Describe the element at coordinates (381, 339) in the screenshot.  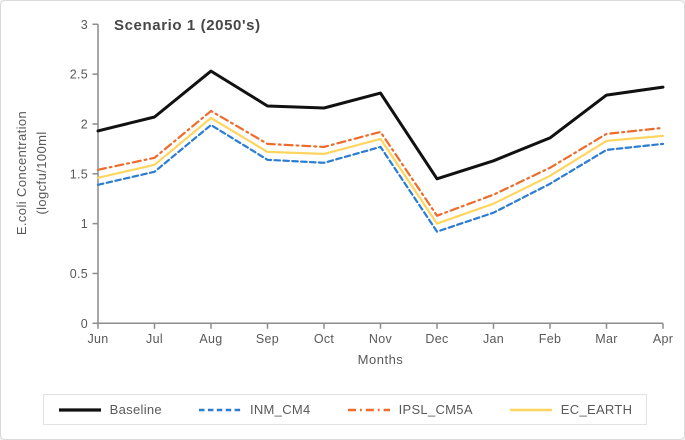
I see `x-tick-label: Nov` at that location.